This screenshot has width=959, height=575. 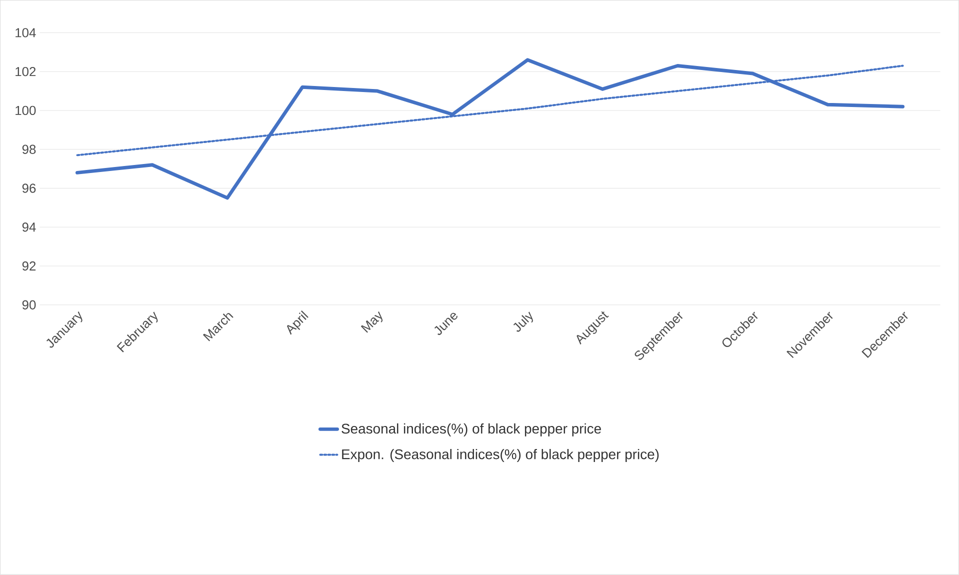 I want to click on x-tick-label: July, so click(x=523, y=322).